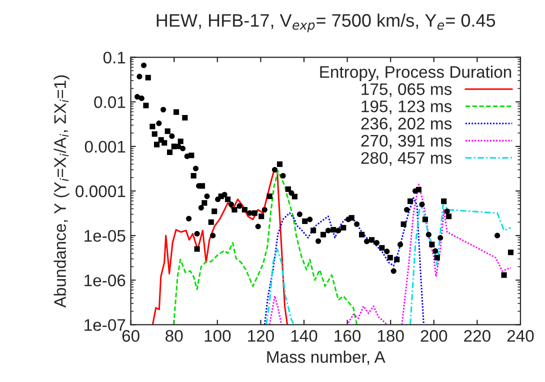 The height and width of the screenshot is (382, 545). I want to click on x-tick-label: 100, so click(217, 336).